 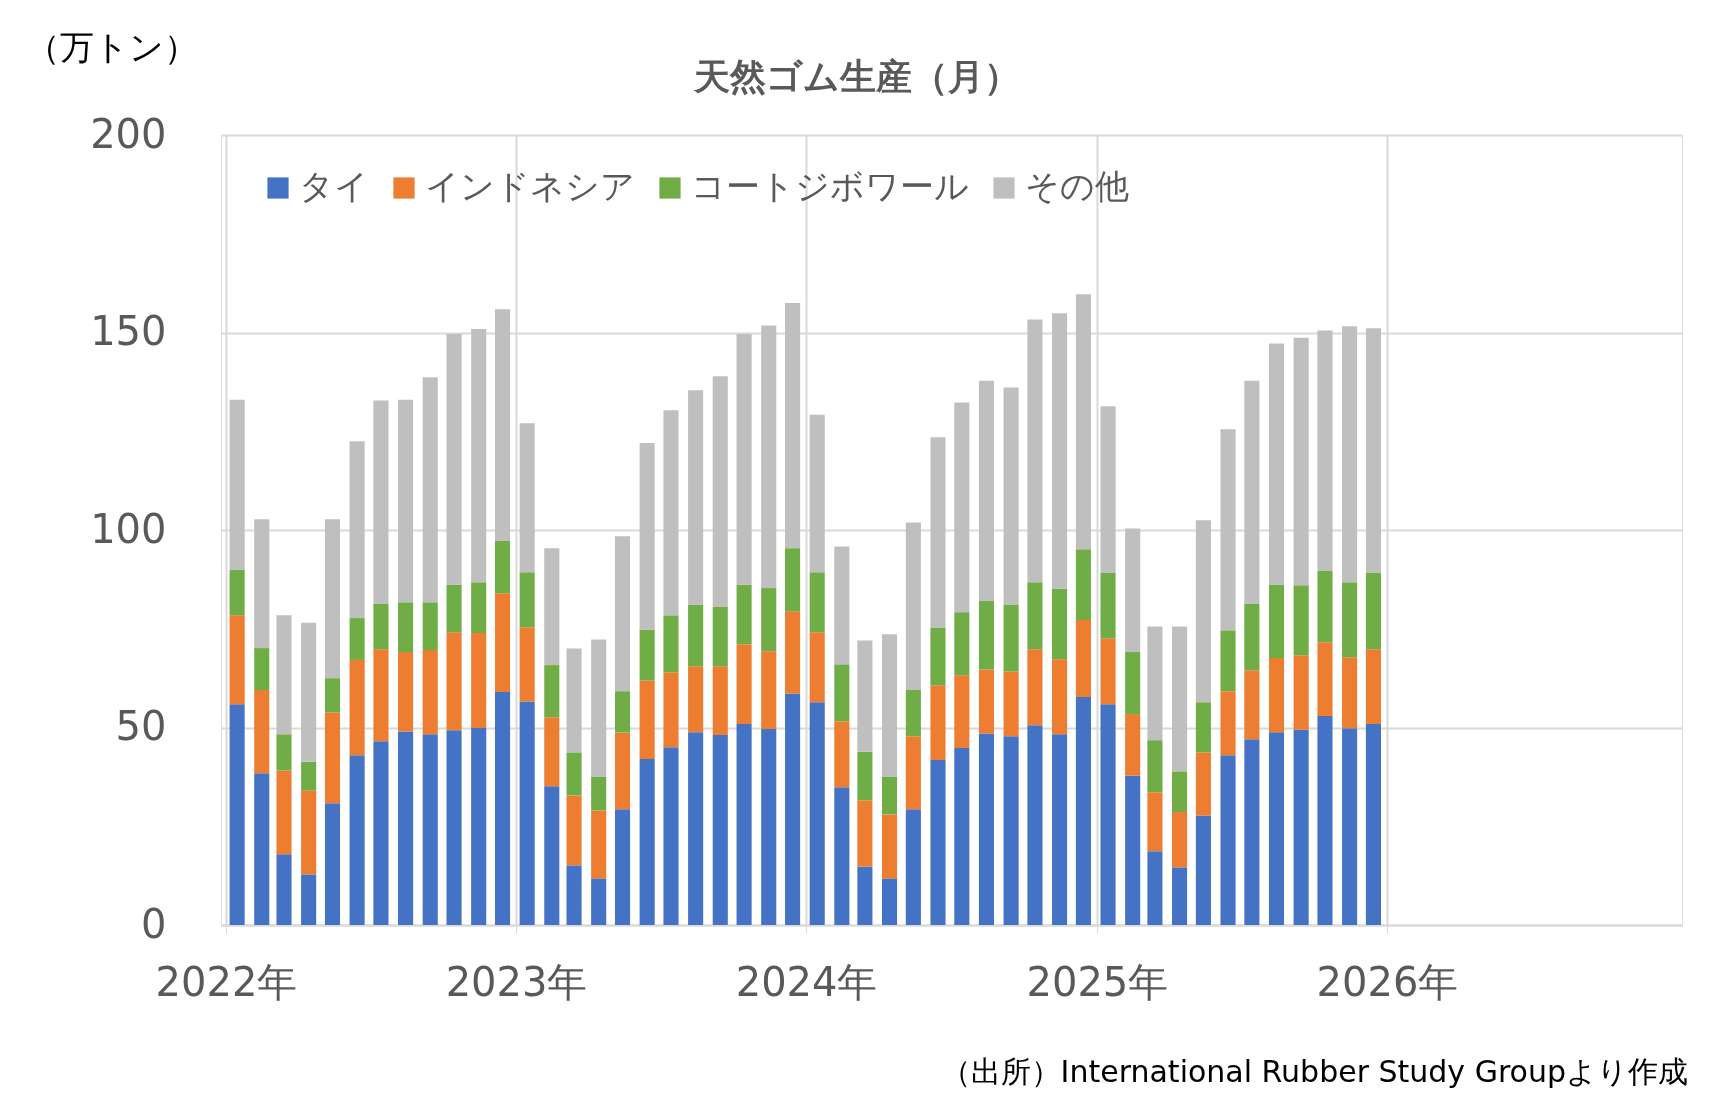 What do you see at coordinates (128, 528) in the screenshot?
I see `y-tick-label: 100` at bounding box center [128, 528].